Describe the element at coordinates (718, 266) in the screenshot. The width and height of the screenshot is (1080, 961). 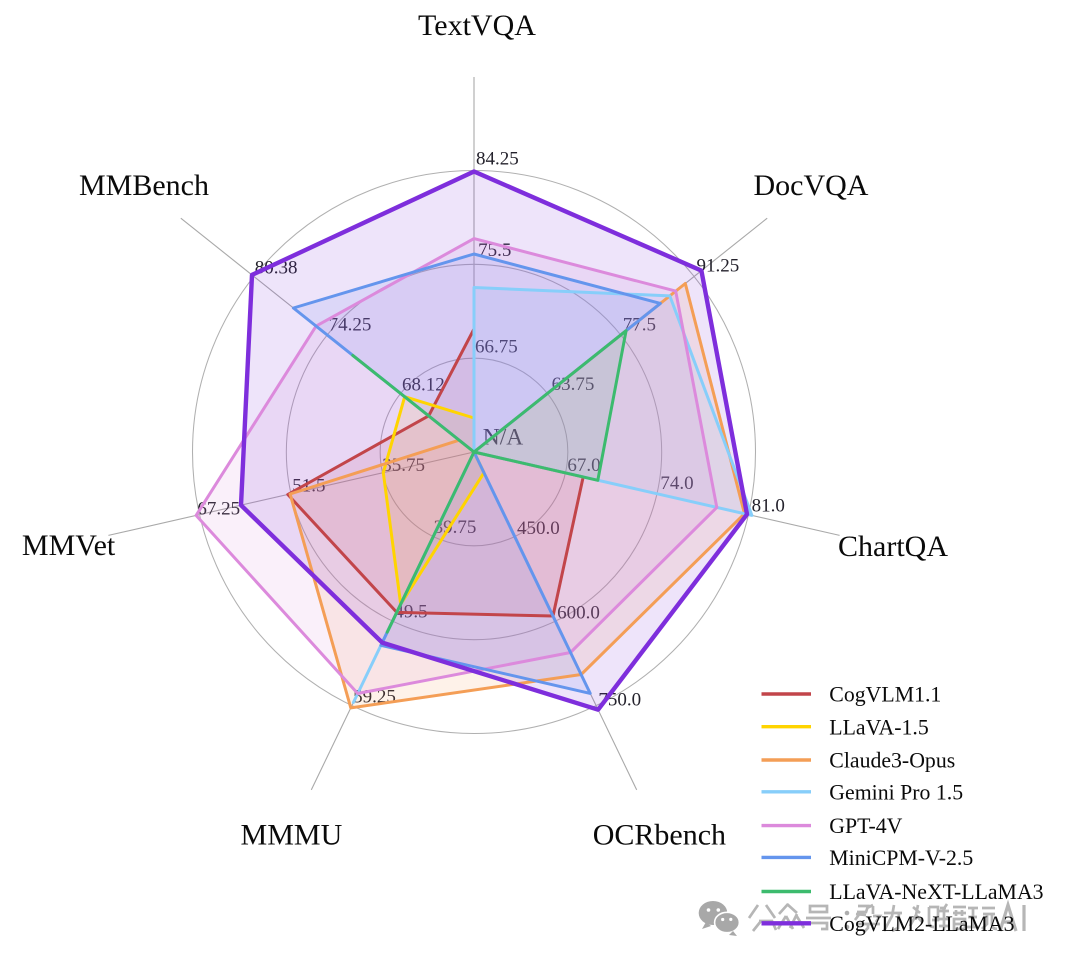
I see `svg-text: 91.25` at that location.